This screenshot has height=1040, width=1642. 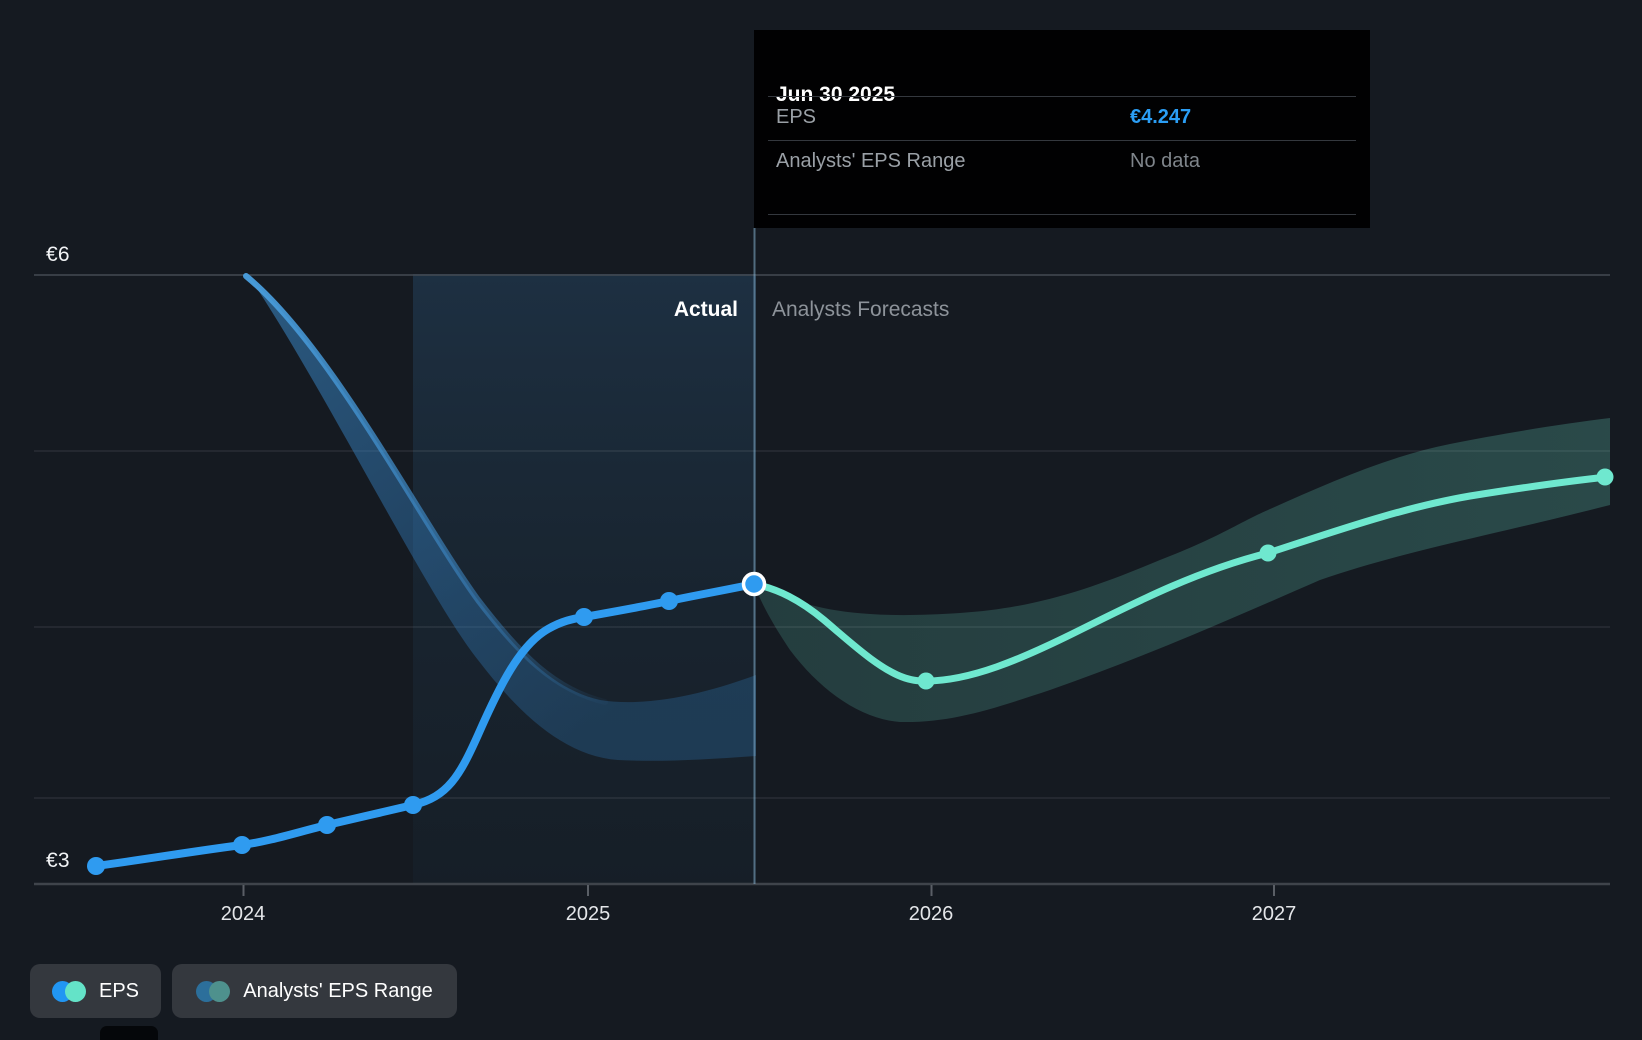 I want to click on eps-point-2025q1, so click(x=669, y=601).